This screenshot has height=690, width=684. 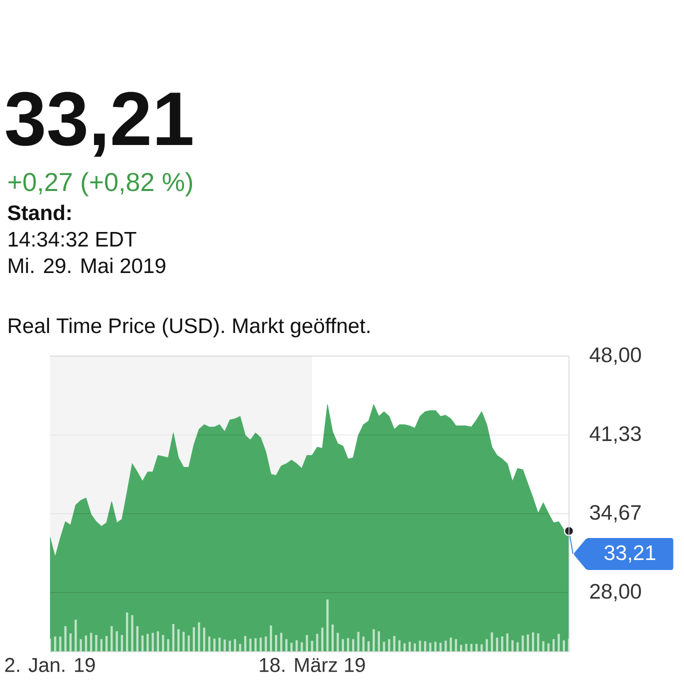 I want to click on y-tick-label: 34,67, so click(x=615, y=513).